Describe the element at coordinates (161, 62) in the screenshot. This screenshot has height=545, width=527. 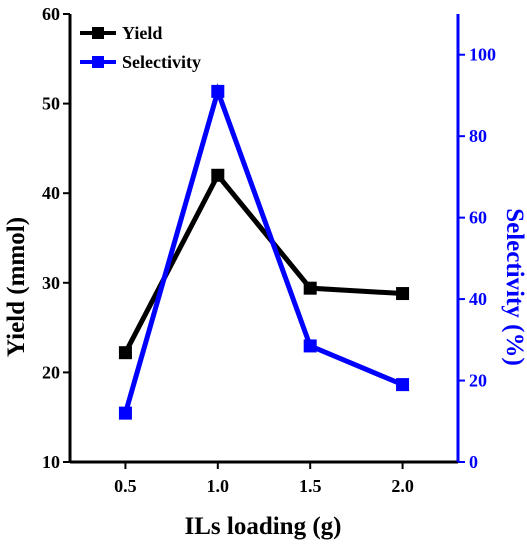
I see `legend-label-selectivity: Selectivity` at that location.